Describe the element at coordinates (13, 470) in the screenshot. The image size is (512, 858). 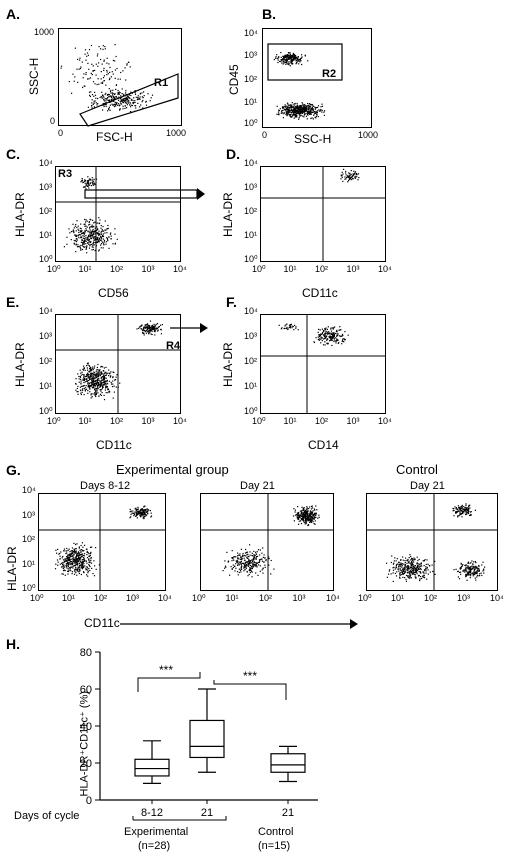
I see `panel-g-label: G.` at that location.